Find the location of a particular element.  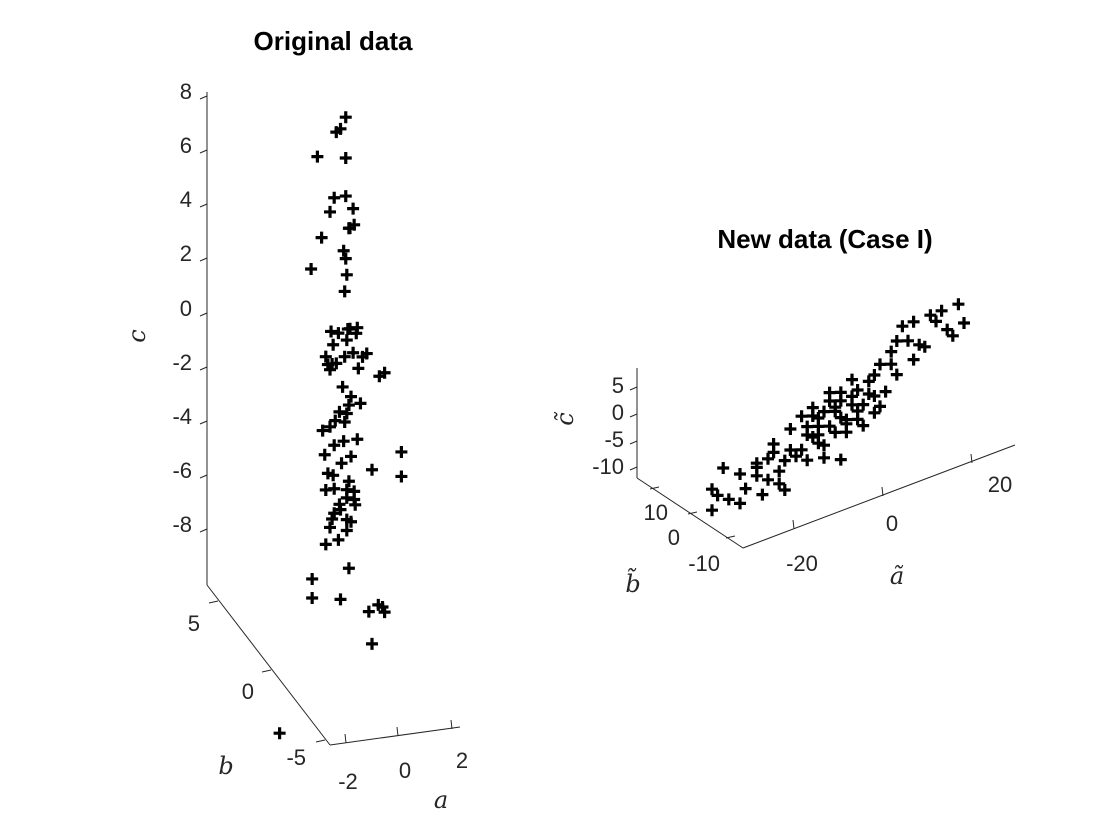

z-tick-label: -4 is located at coordinates (182, 416).